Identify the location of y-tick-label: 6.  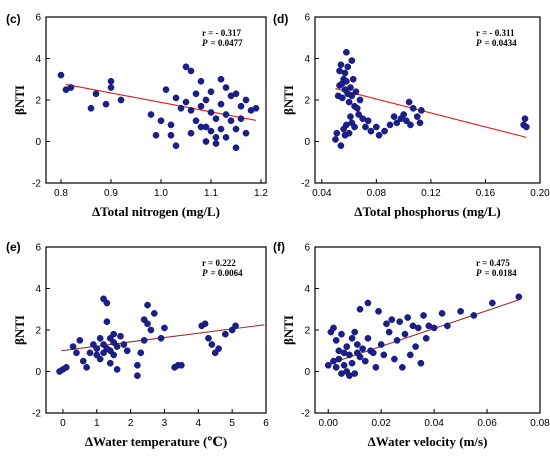
(307, 18).